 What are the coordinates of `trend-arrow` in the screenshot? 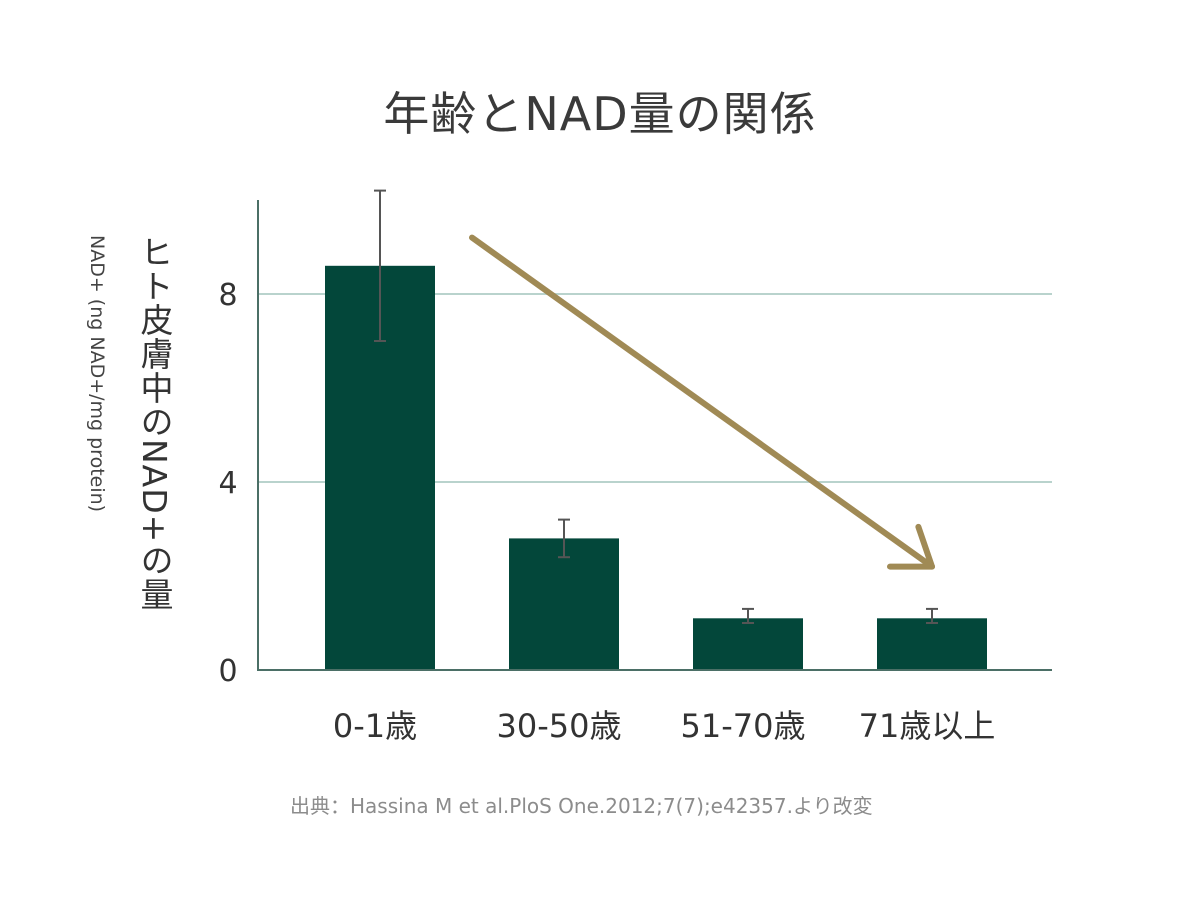 It's located at (702, 402).